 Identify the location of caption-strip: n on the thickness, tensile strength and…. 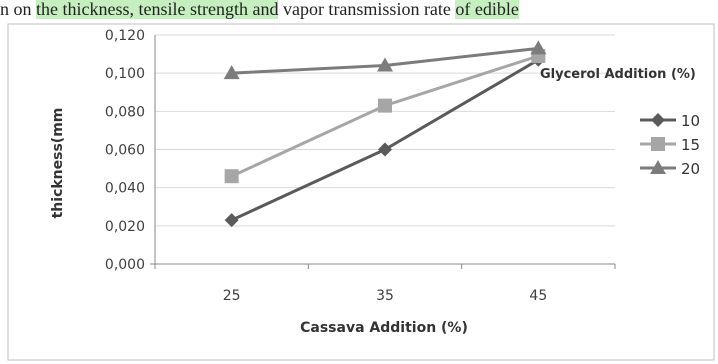
(359, 11).